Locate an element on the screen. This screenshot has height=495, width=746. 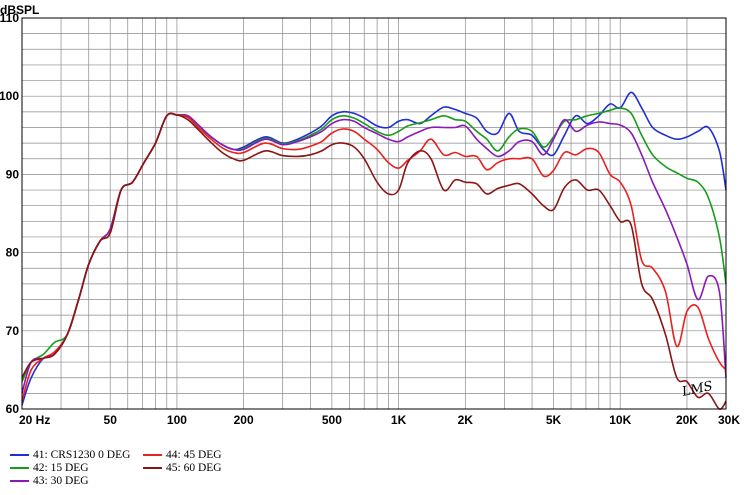
y-tick-label: 110 is located at coordinates (9, 18).